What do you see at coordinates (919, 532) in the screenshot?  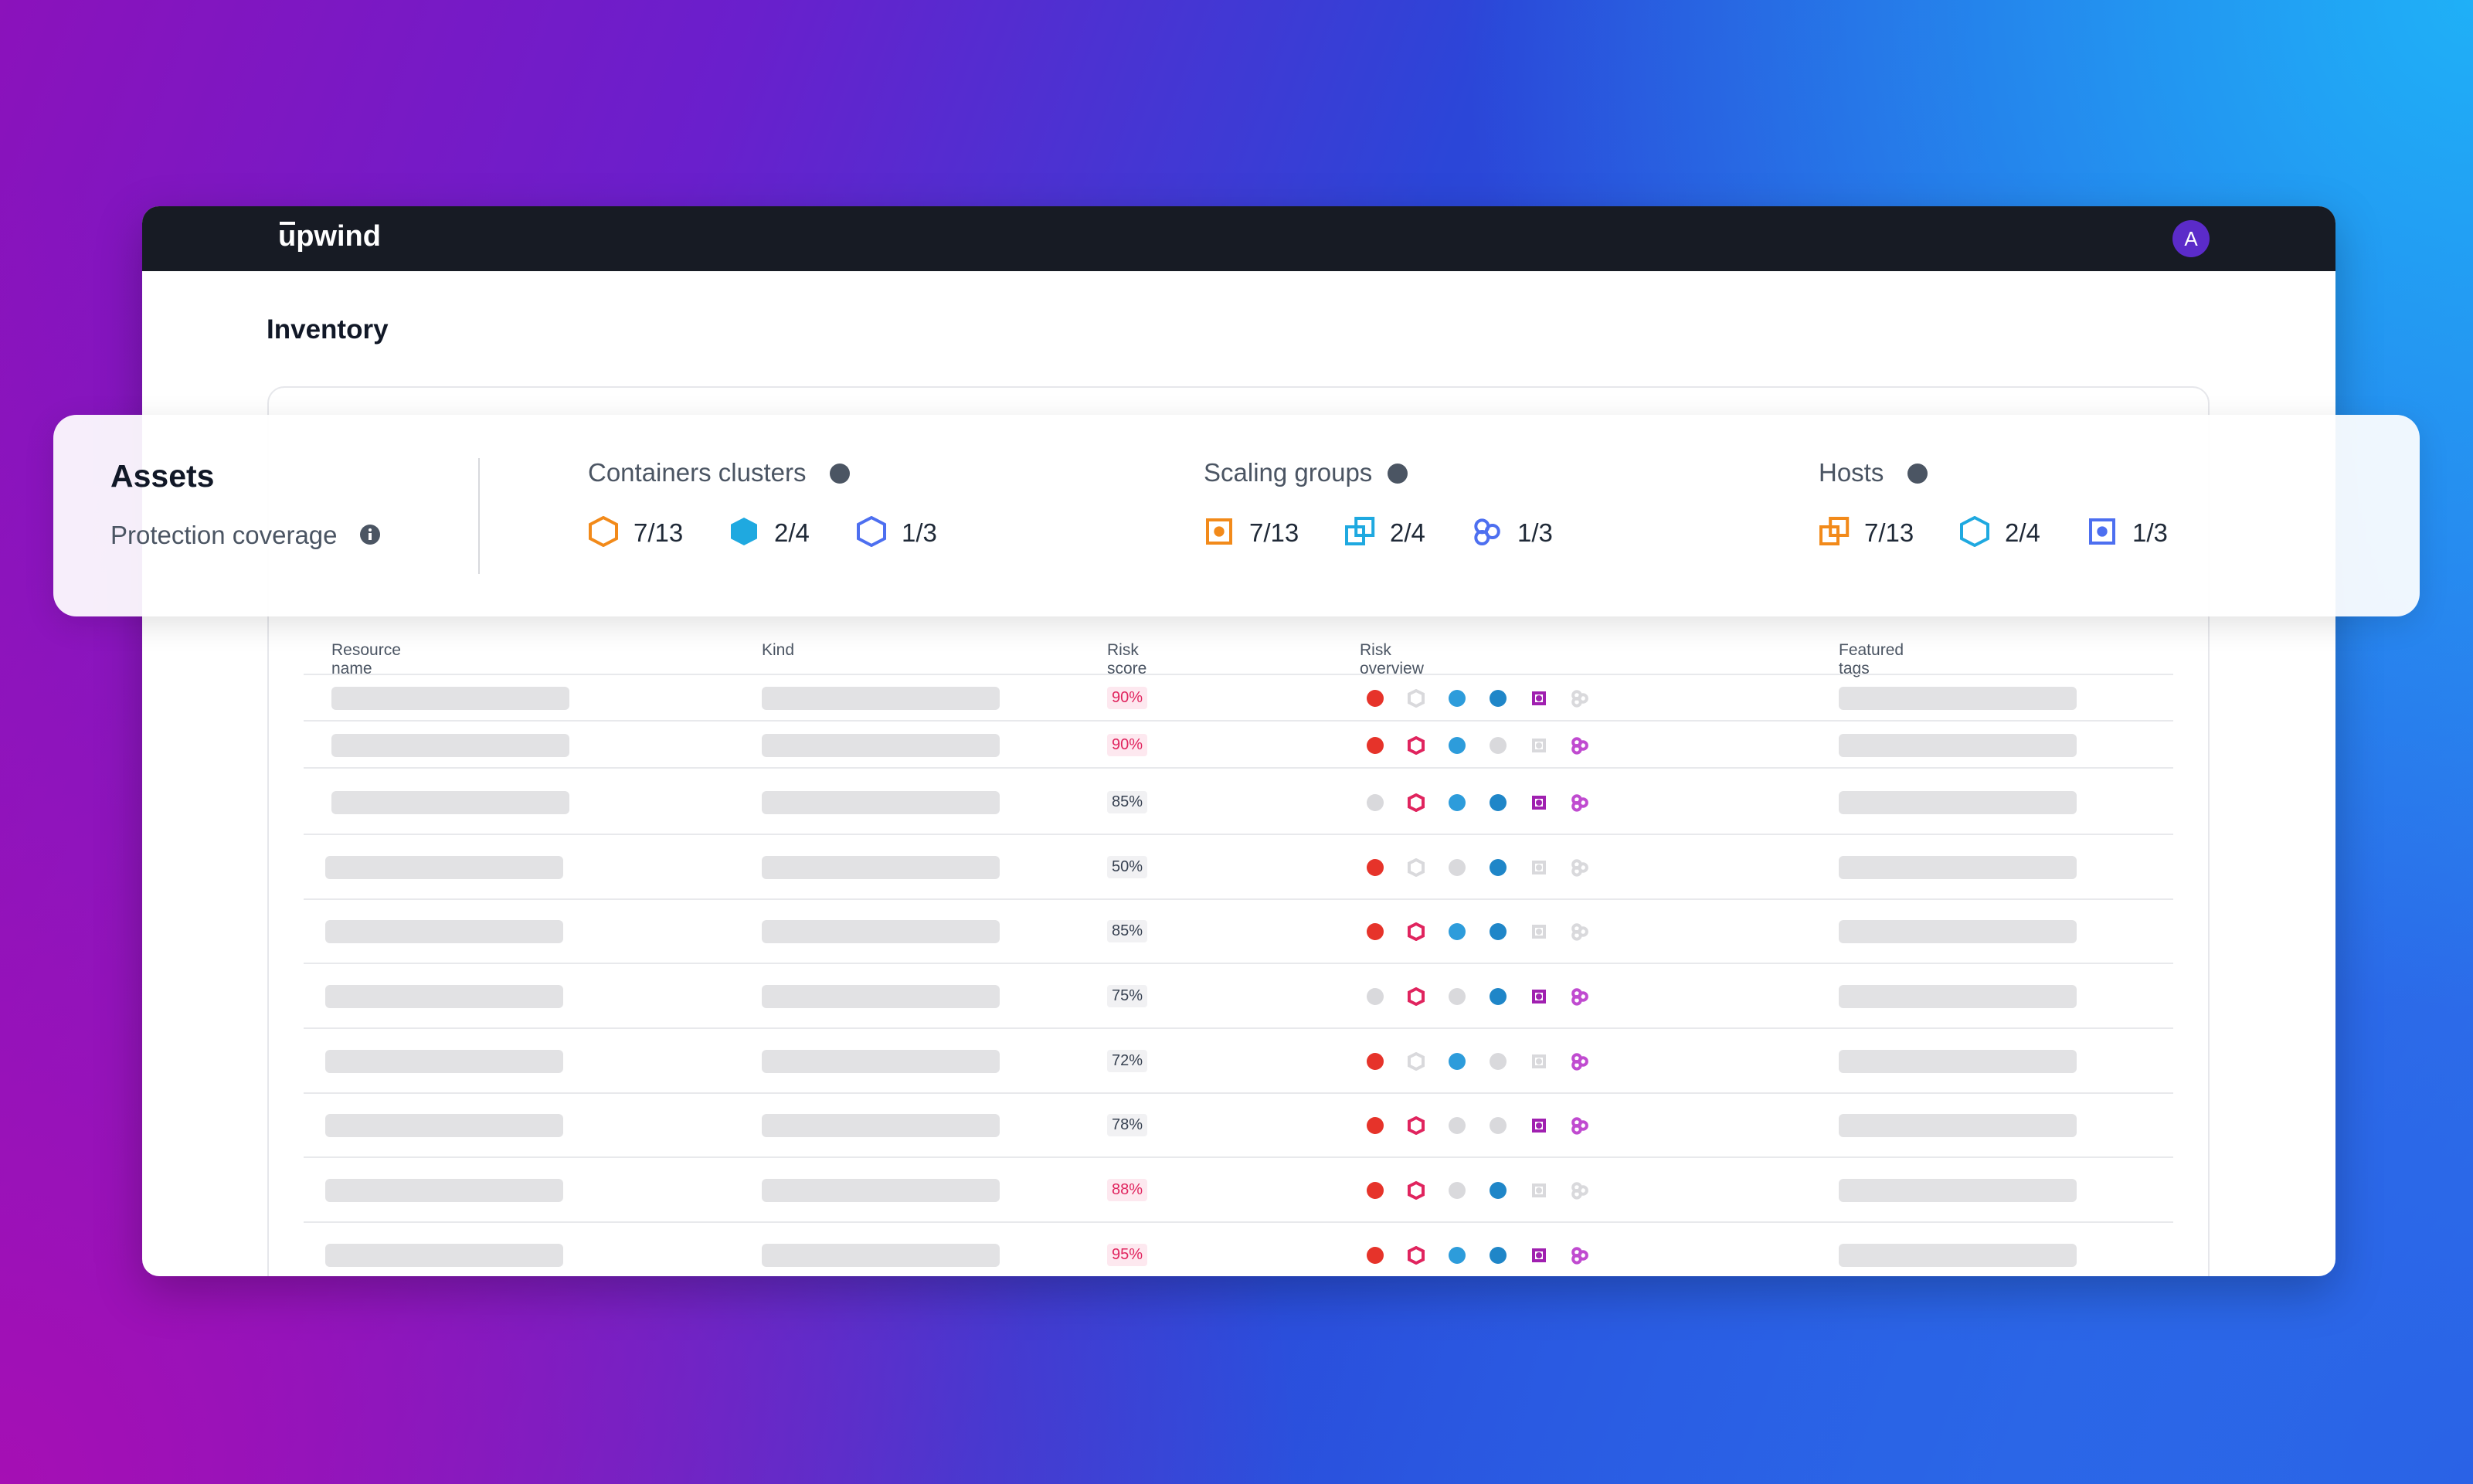 I see `coverage-count: 1/3` at bounding box center [919, 532].